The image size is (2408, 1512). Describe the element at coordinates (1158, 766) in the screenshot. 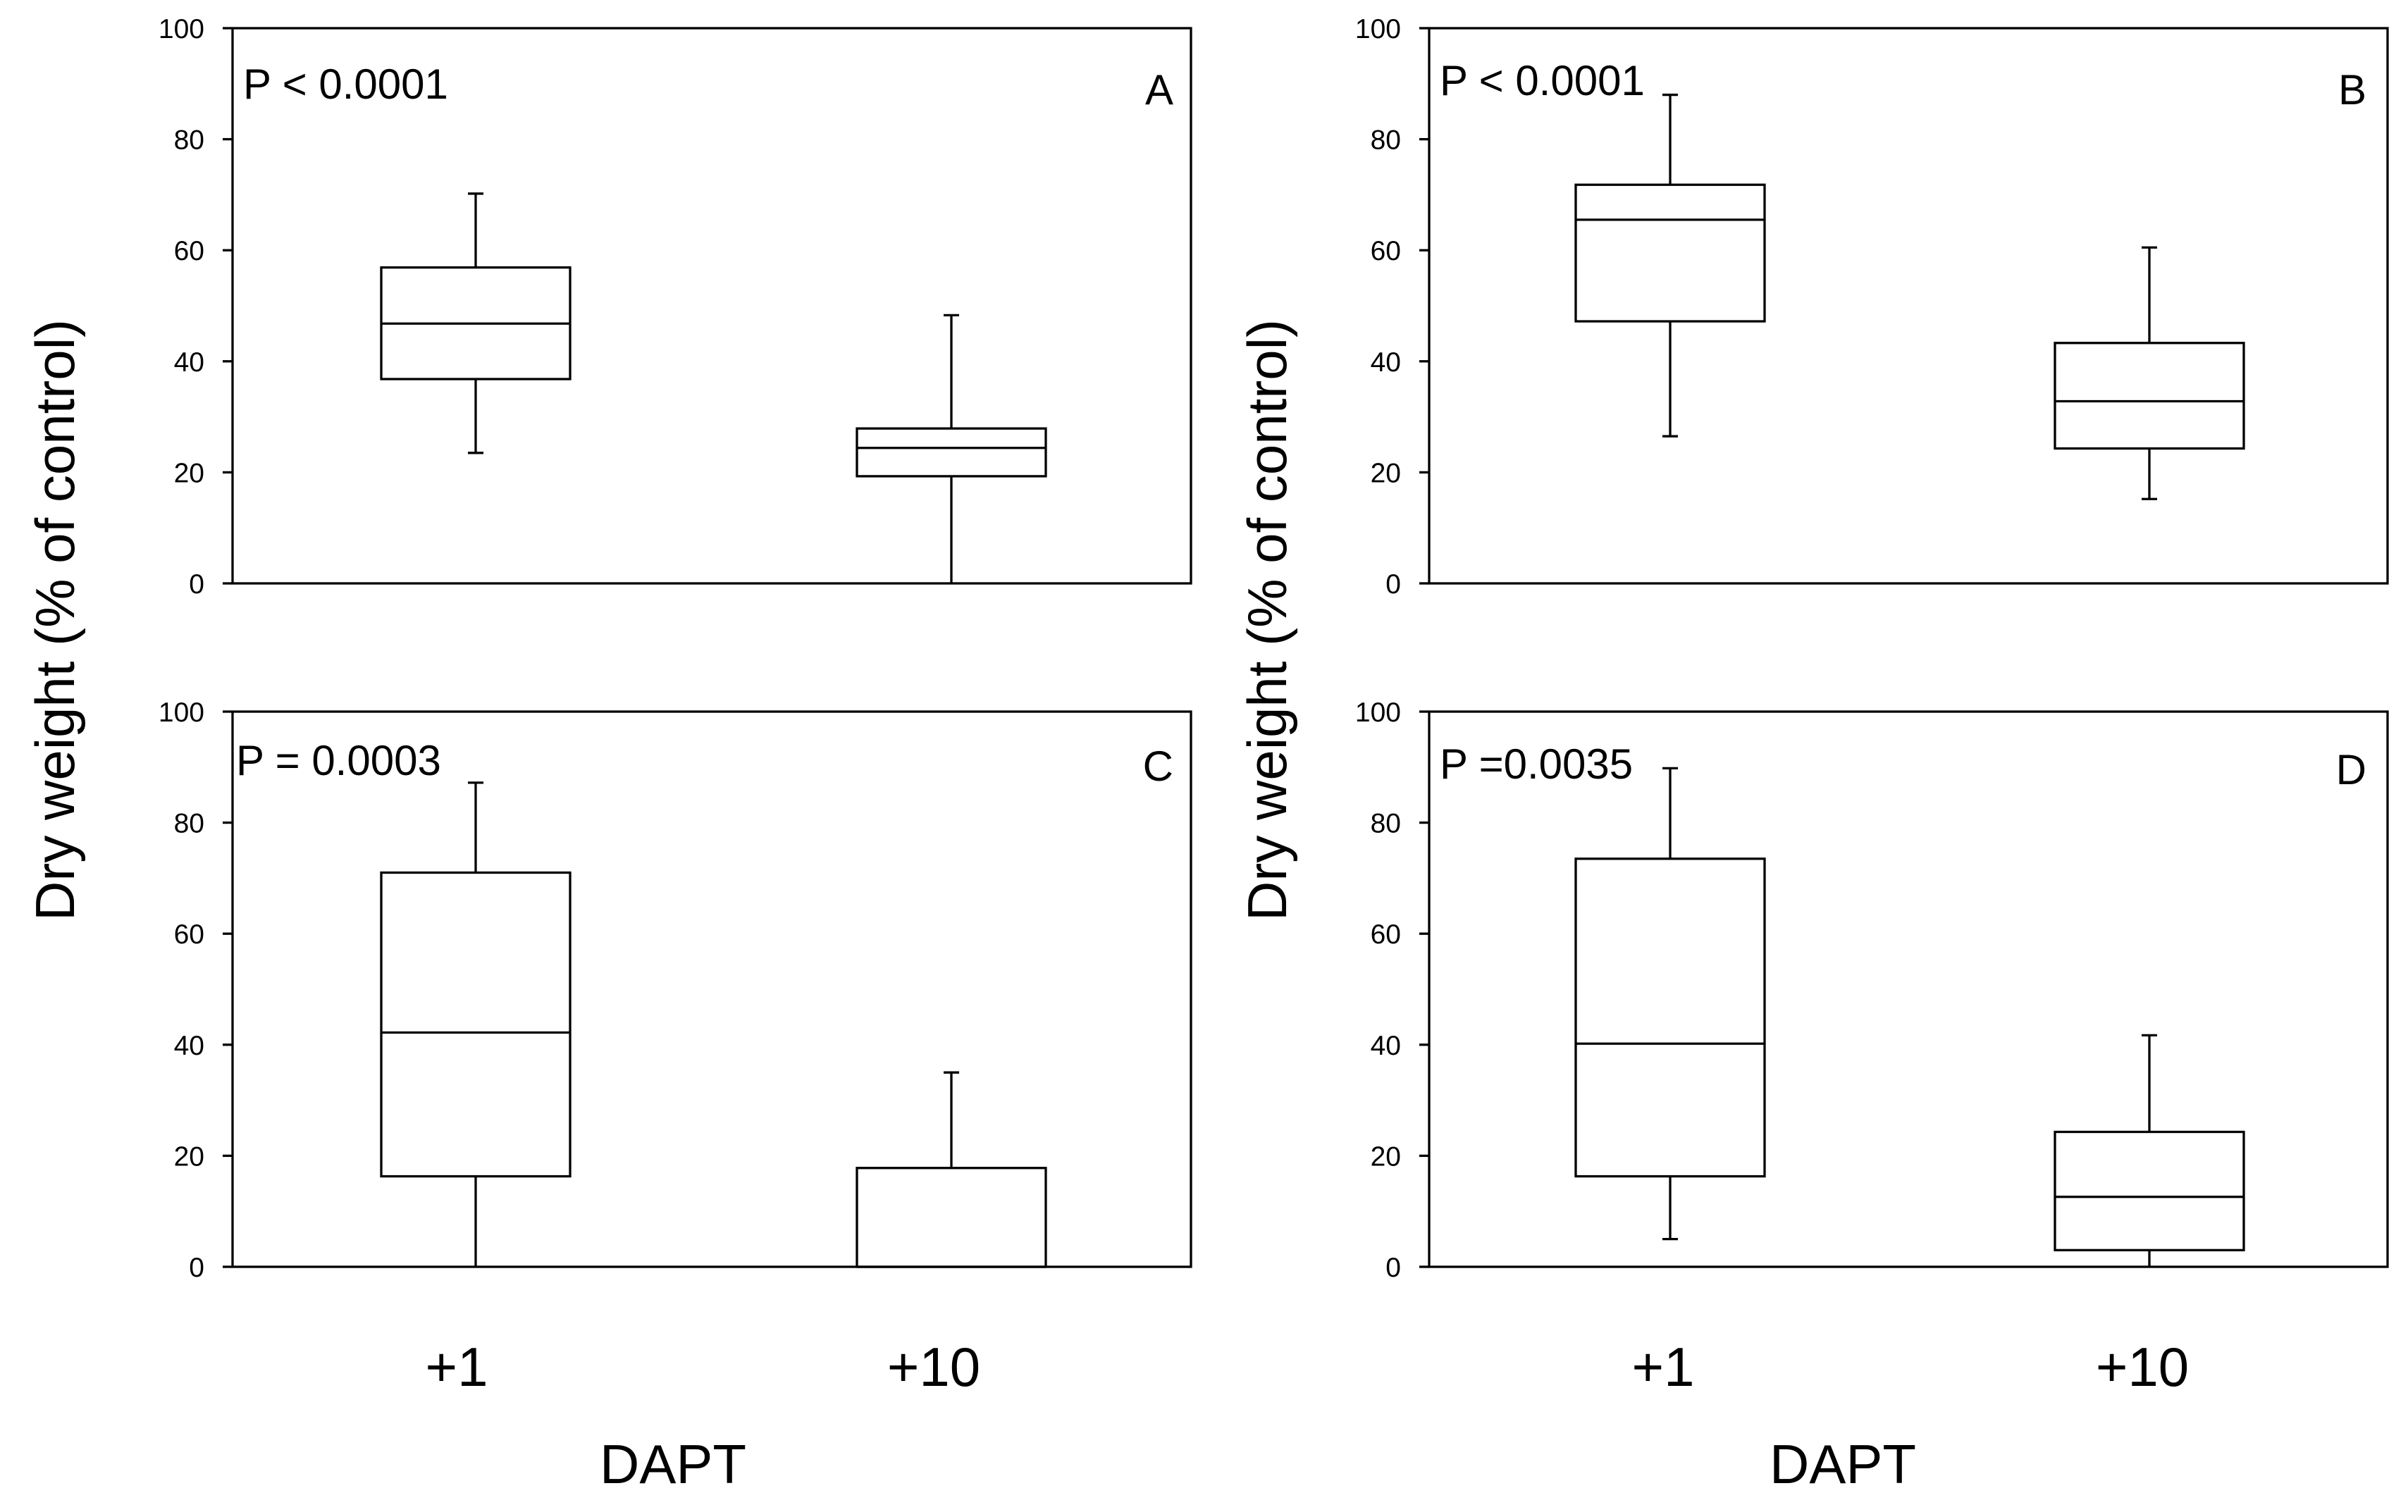

I see `panel-letter: C` at that location.